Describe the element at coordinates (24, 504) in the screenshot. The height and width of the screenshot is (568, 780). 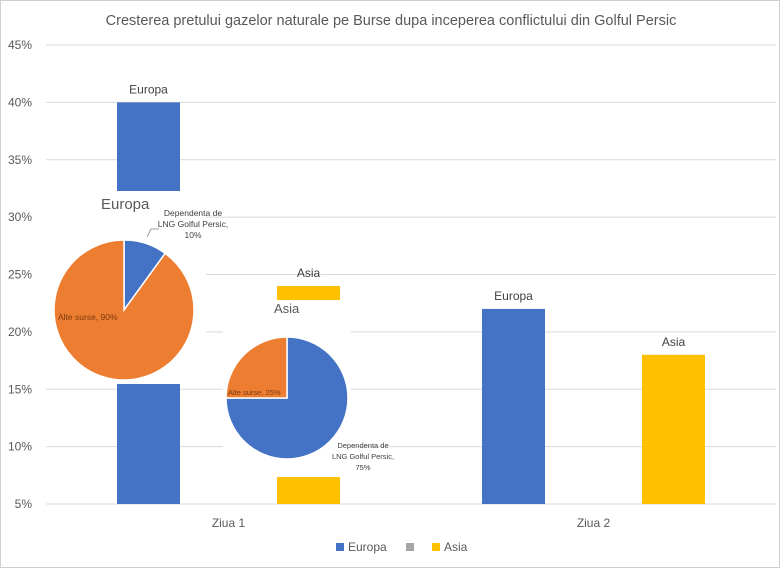
I see `y-tick-label: 5%` at that location.